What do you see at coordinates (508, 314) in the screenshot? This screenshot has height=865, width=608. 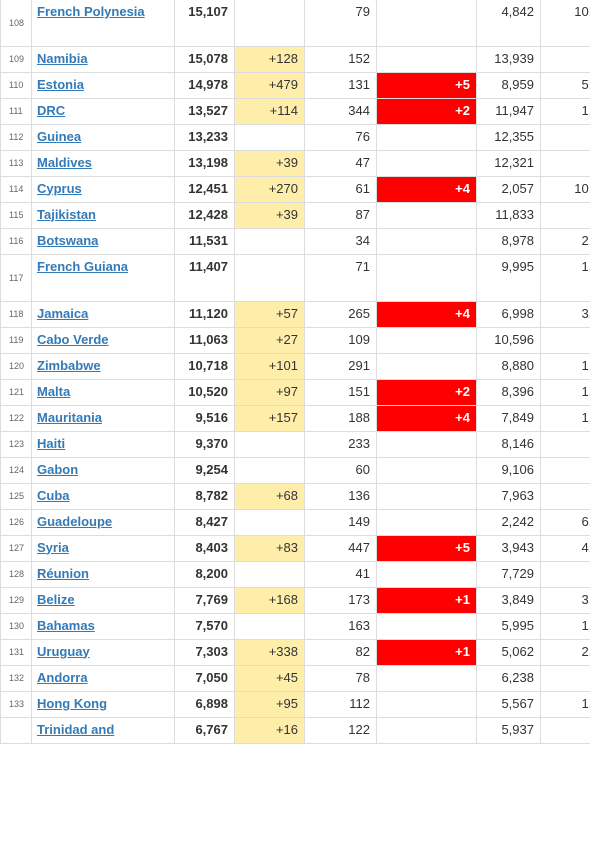 I see `total-recovered-cell: 6,998` at bounding box center [508, 314].